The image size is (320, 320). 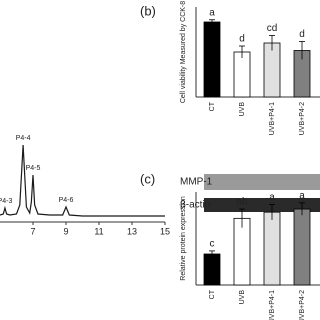 What do you see at coordinates (147, 178) in the screenshot?
I see `panel-label: (c)` at bounding box center [147, 178].